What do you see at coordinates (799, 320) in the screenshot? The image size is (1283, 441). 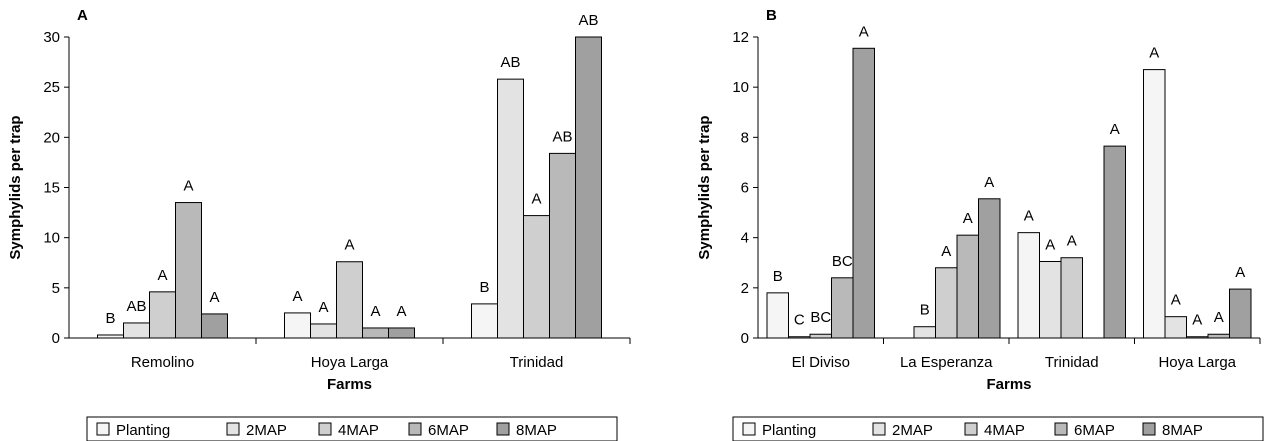 I see `significance-label: C` at bounding box center [799, 320].